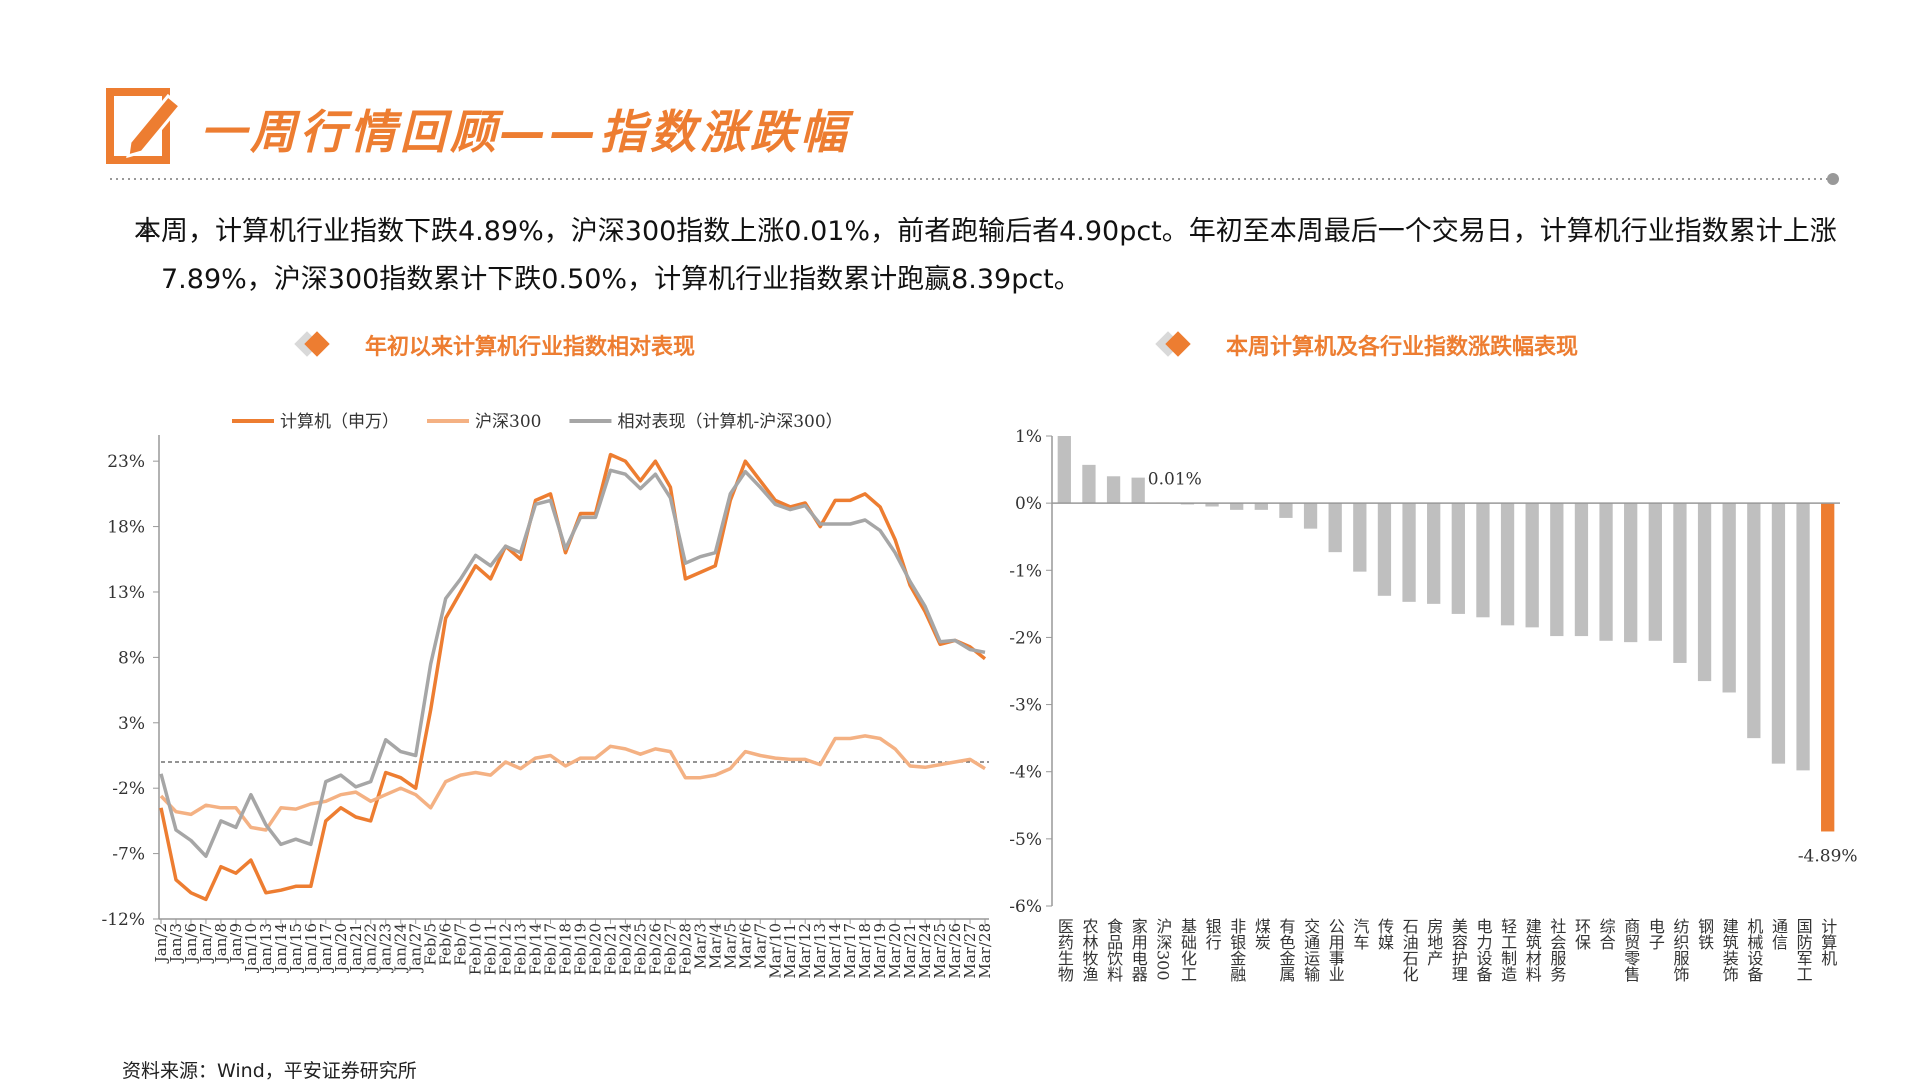 The width and height of the screenshot is (1920, 1080). I want to click on header-icon, so click(144, 126).